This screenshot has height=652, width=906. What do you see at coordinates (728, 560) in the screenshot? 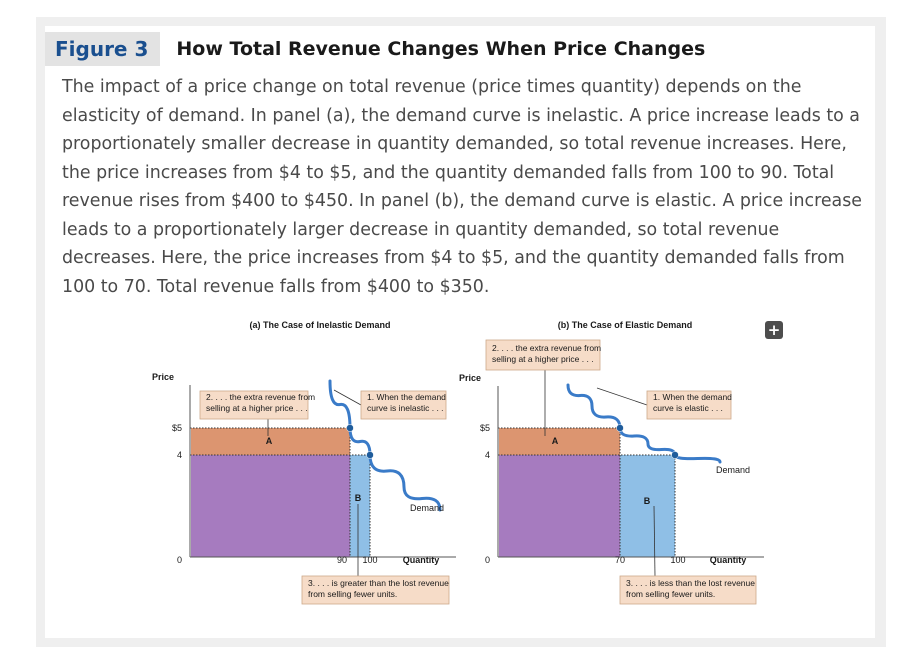
I see `panel-b-x-axis-label: Quantity` at bounding box center [728, 560].